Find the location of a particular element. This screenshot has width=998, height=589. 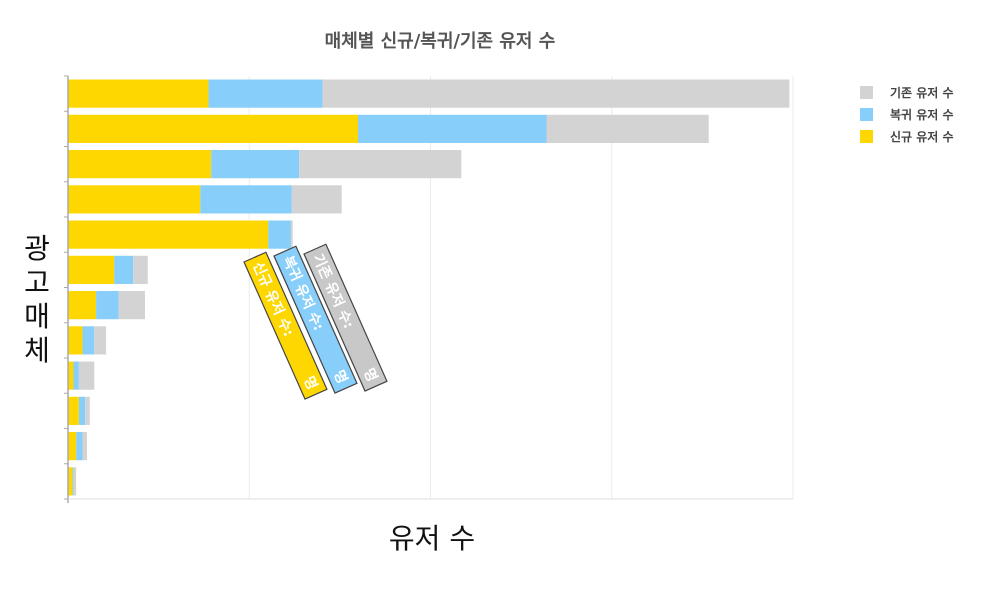

hover-tooltip: 신규 유저 수:명복귀 유저 수:명기존 유저 수:명 is located at coordinates (315, 321).